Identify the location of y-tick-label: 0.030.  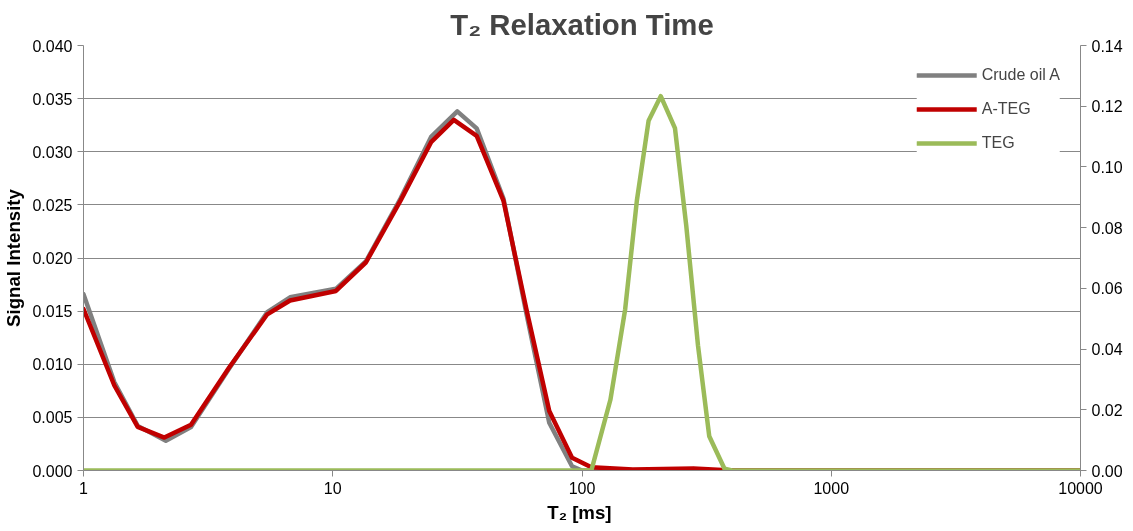
(52, 152).